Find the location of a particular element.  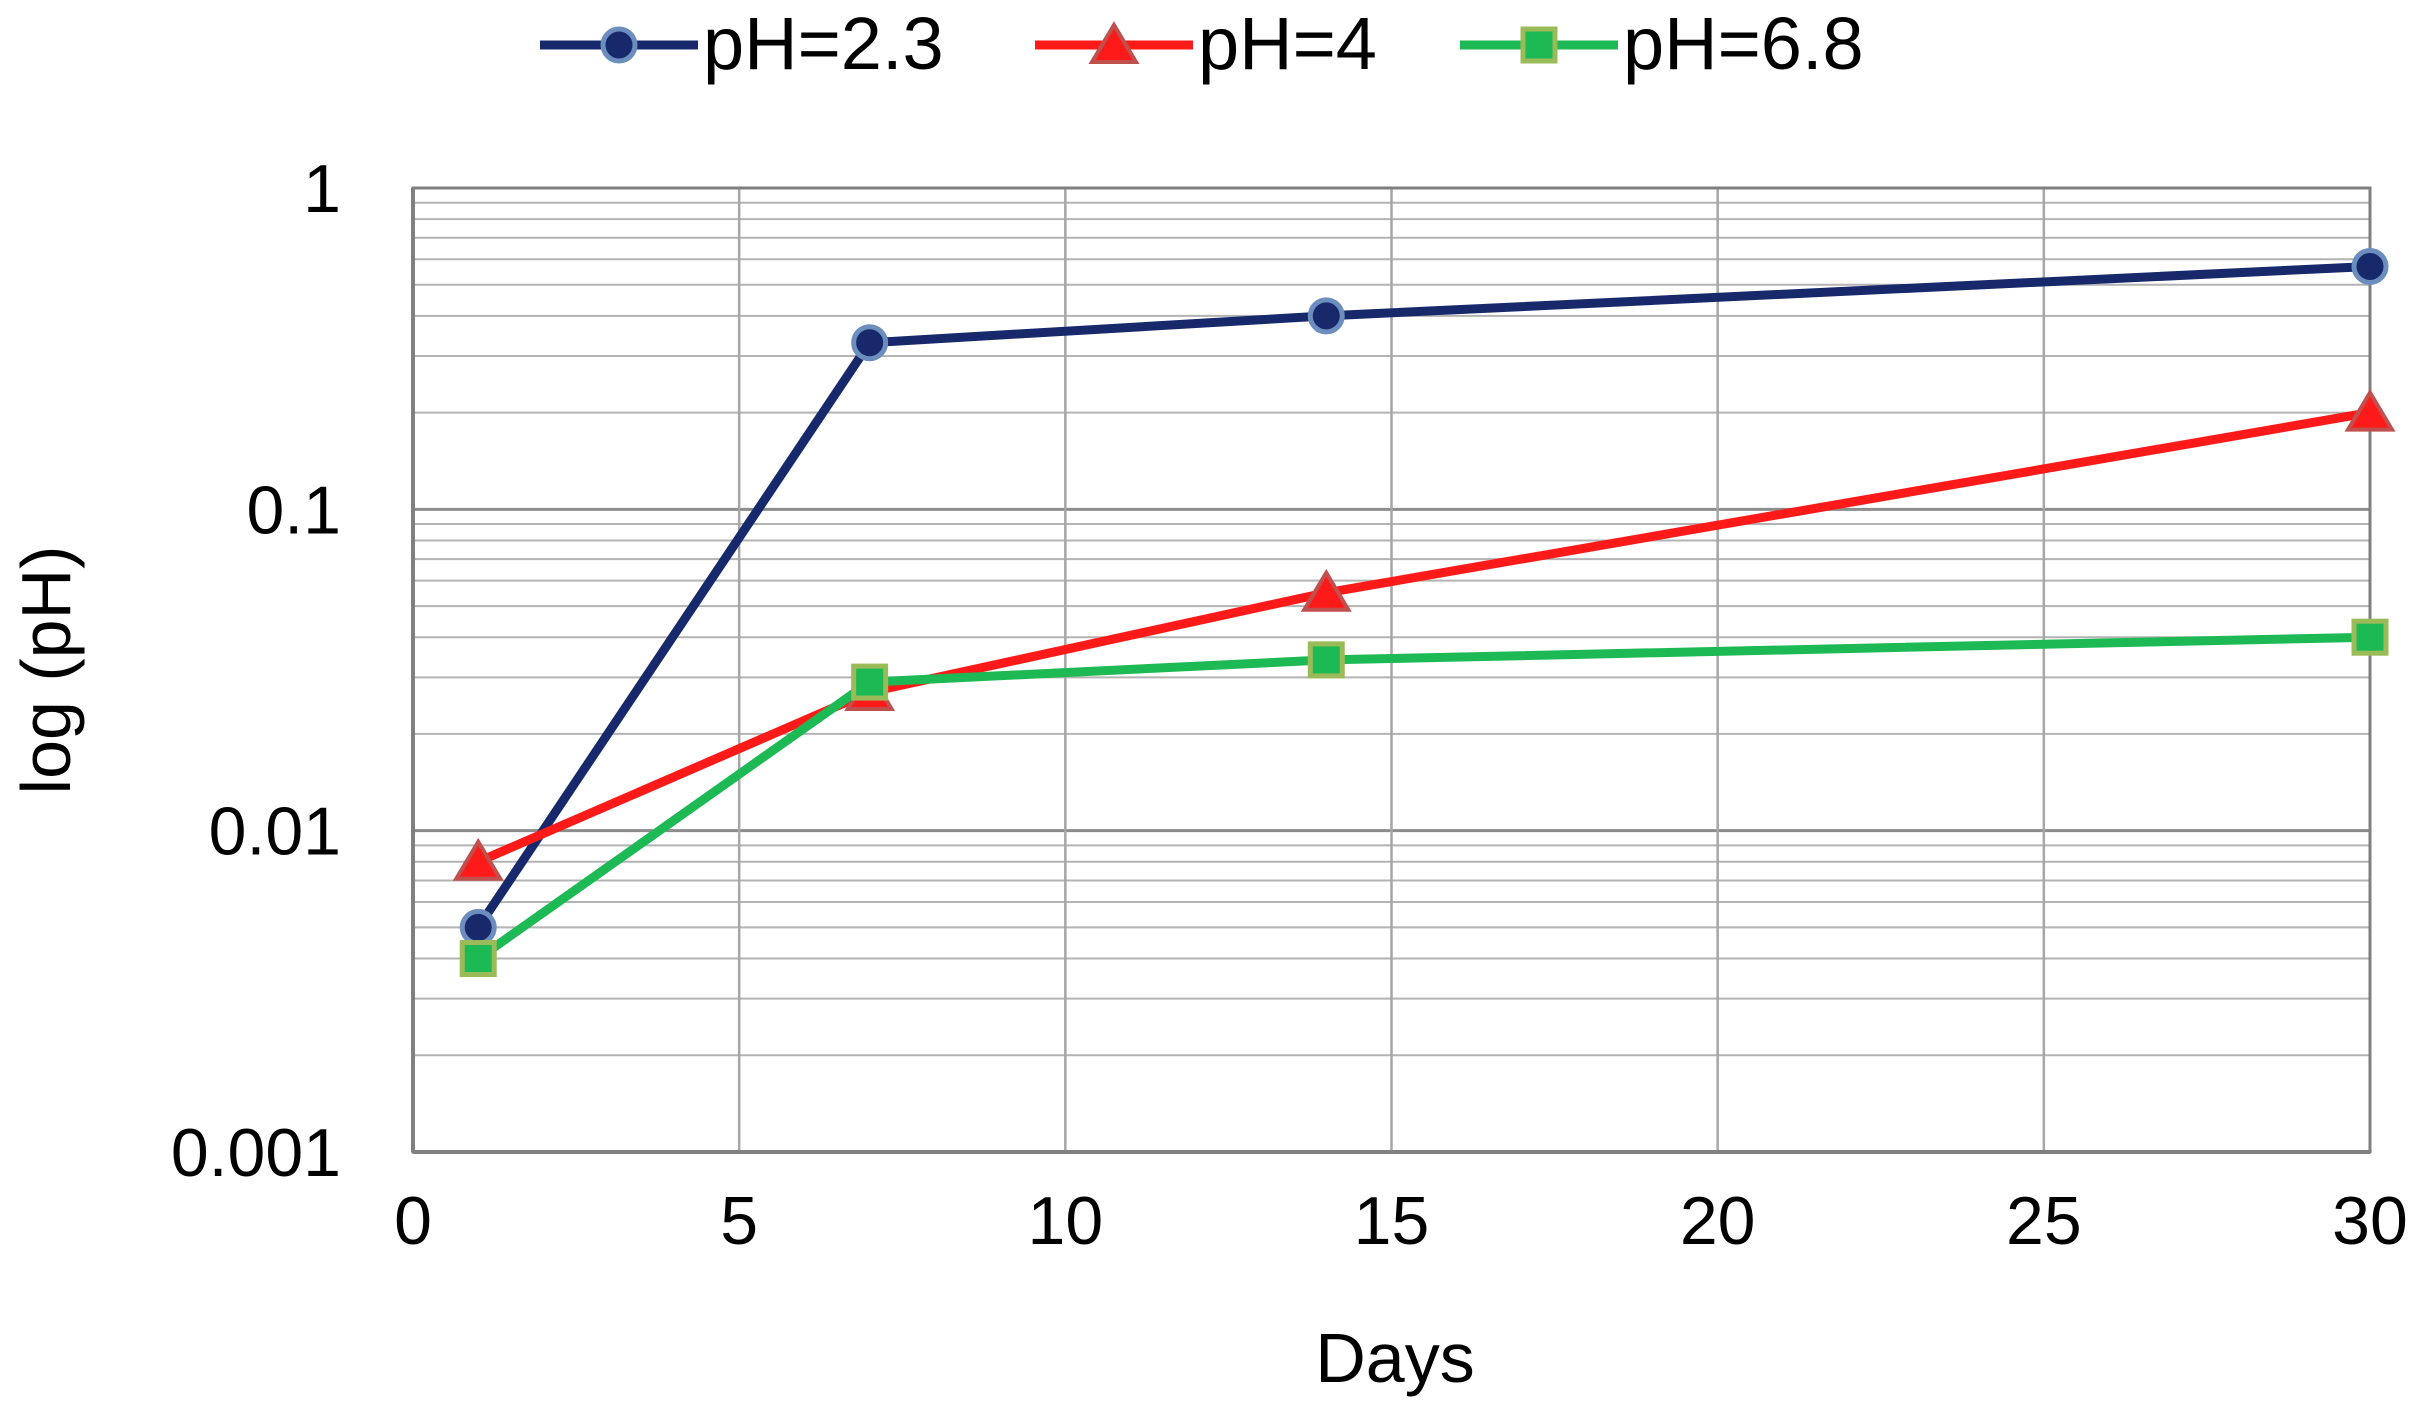

legend-item: pH=2.3 is located at coordinates (742, 43).